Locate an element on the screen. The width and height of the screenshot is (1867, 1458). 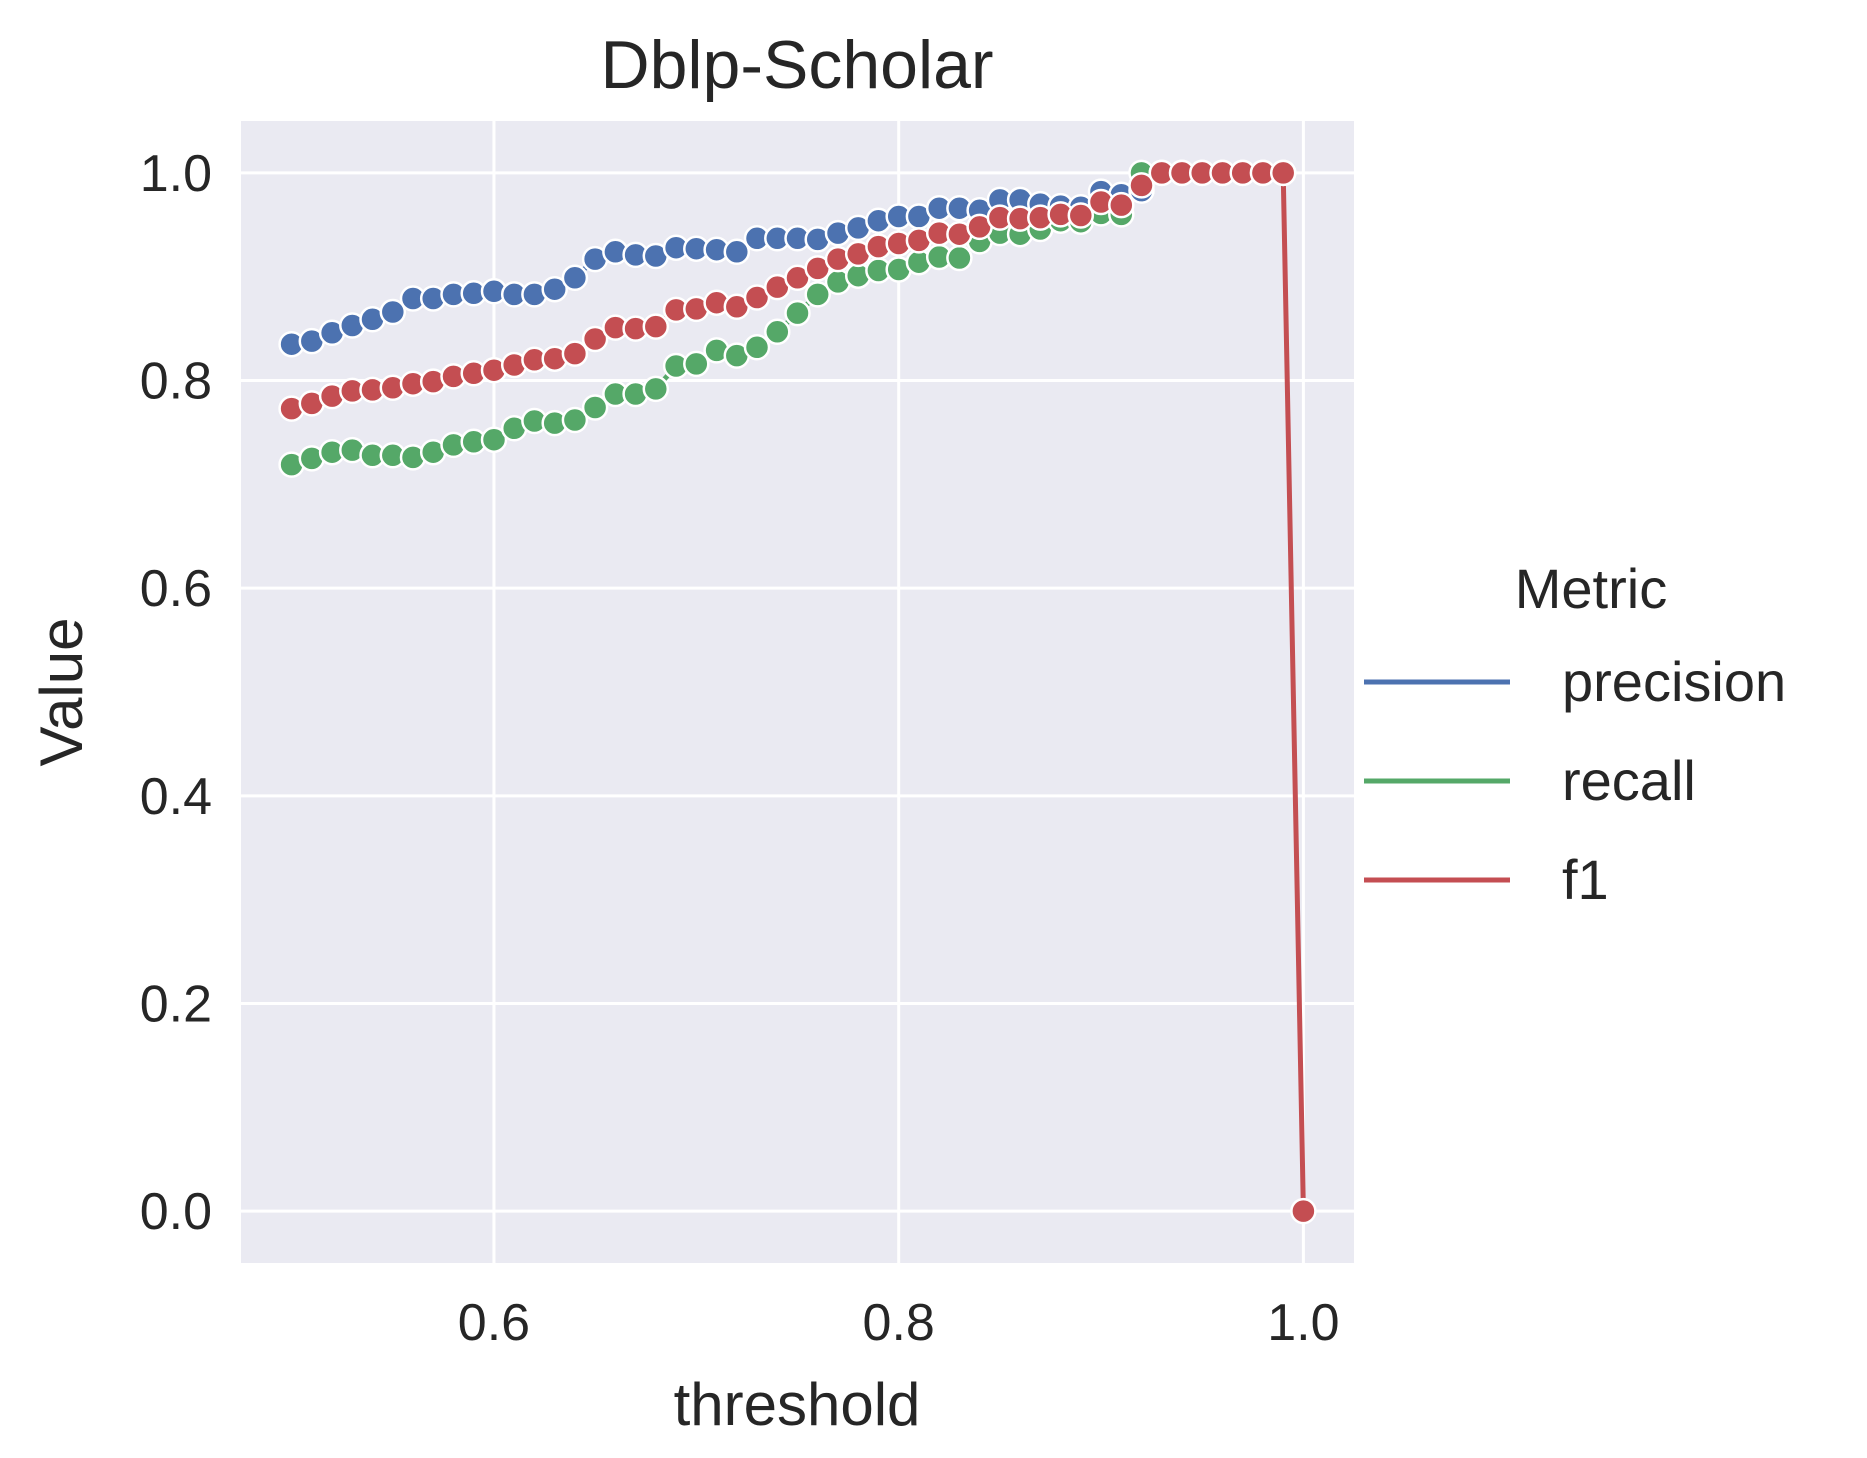
x-tick-label: 0.8 is located at coordinates (899, 1323).